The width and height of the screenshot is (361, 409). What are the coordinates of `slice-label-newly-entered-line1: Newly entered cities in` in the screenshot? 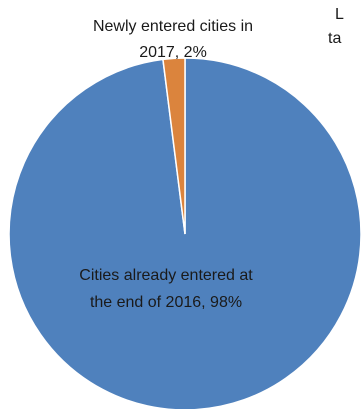 It's located at (173, 26).